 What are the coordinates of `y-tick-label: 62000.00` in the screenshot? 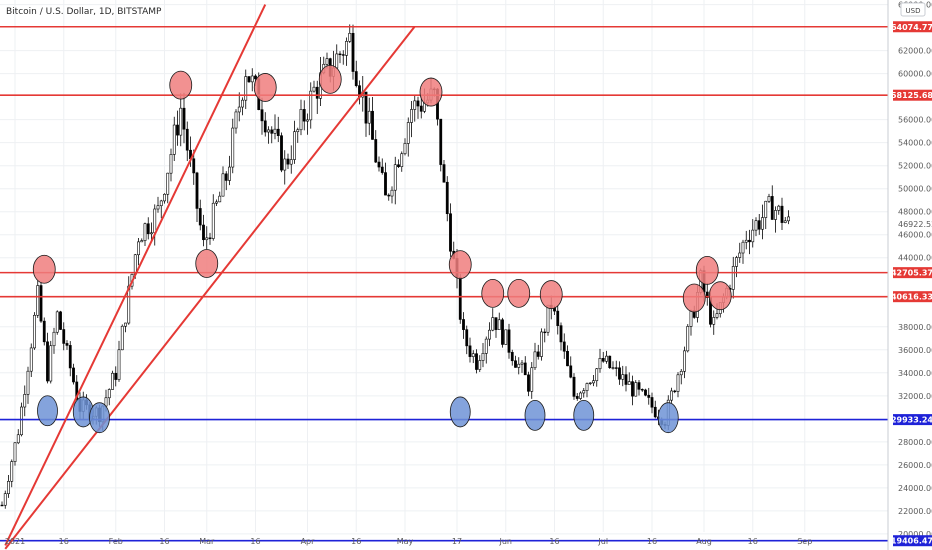 It's located at (915, 51).